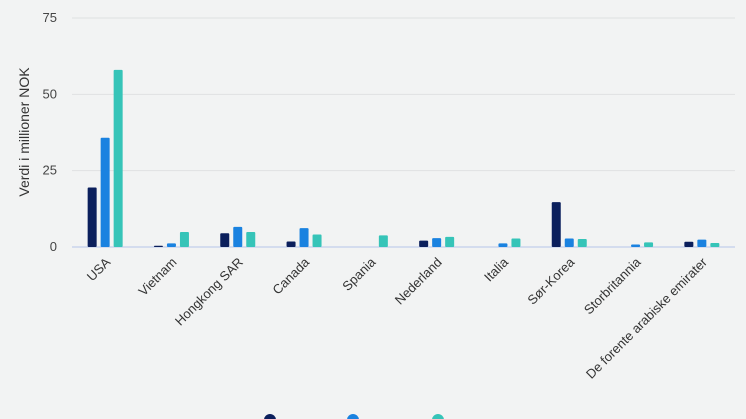 The height and width of the screenshot is (419, 746). What do you see at coordinates (496, 269) in the screenshot?
I see `x-tick-label: Italia` at bounding box center [496, 269].